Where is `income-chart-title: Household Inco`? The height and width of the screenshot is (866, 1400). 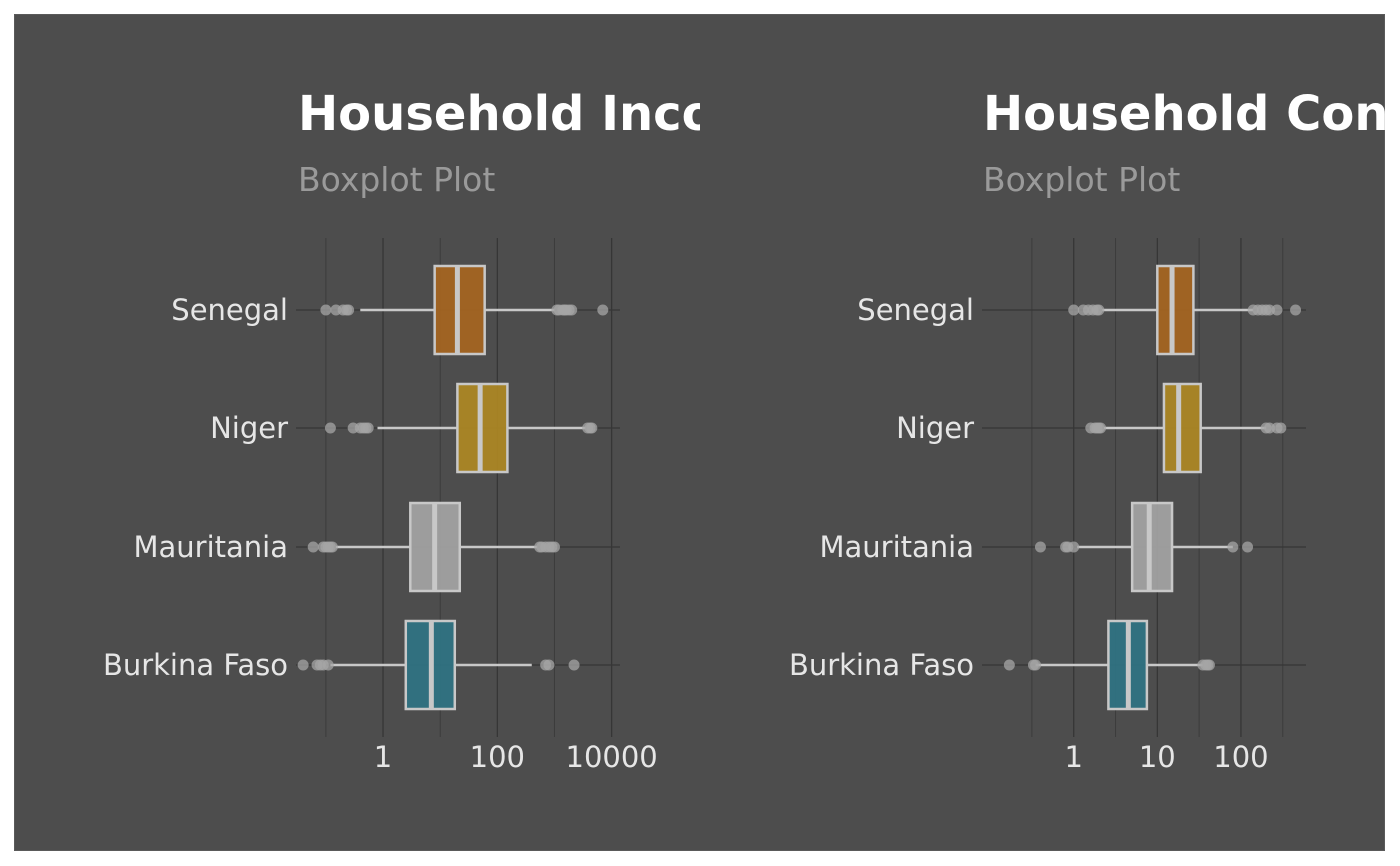 income-chart-title: Household Inco is located at coordinates (506, 114).